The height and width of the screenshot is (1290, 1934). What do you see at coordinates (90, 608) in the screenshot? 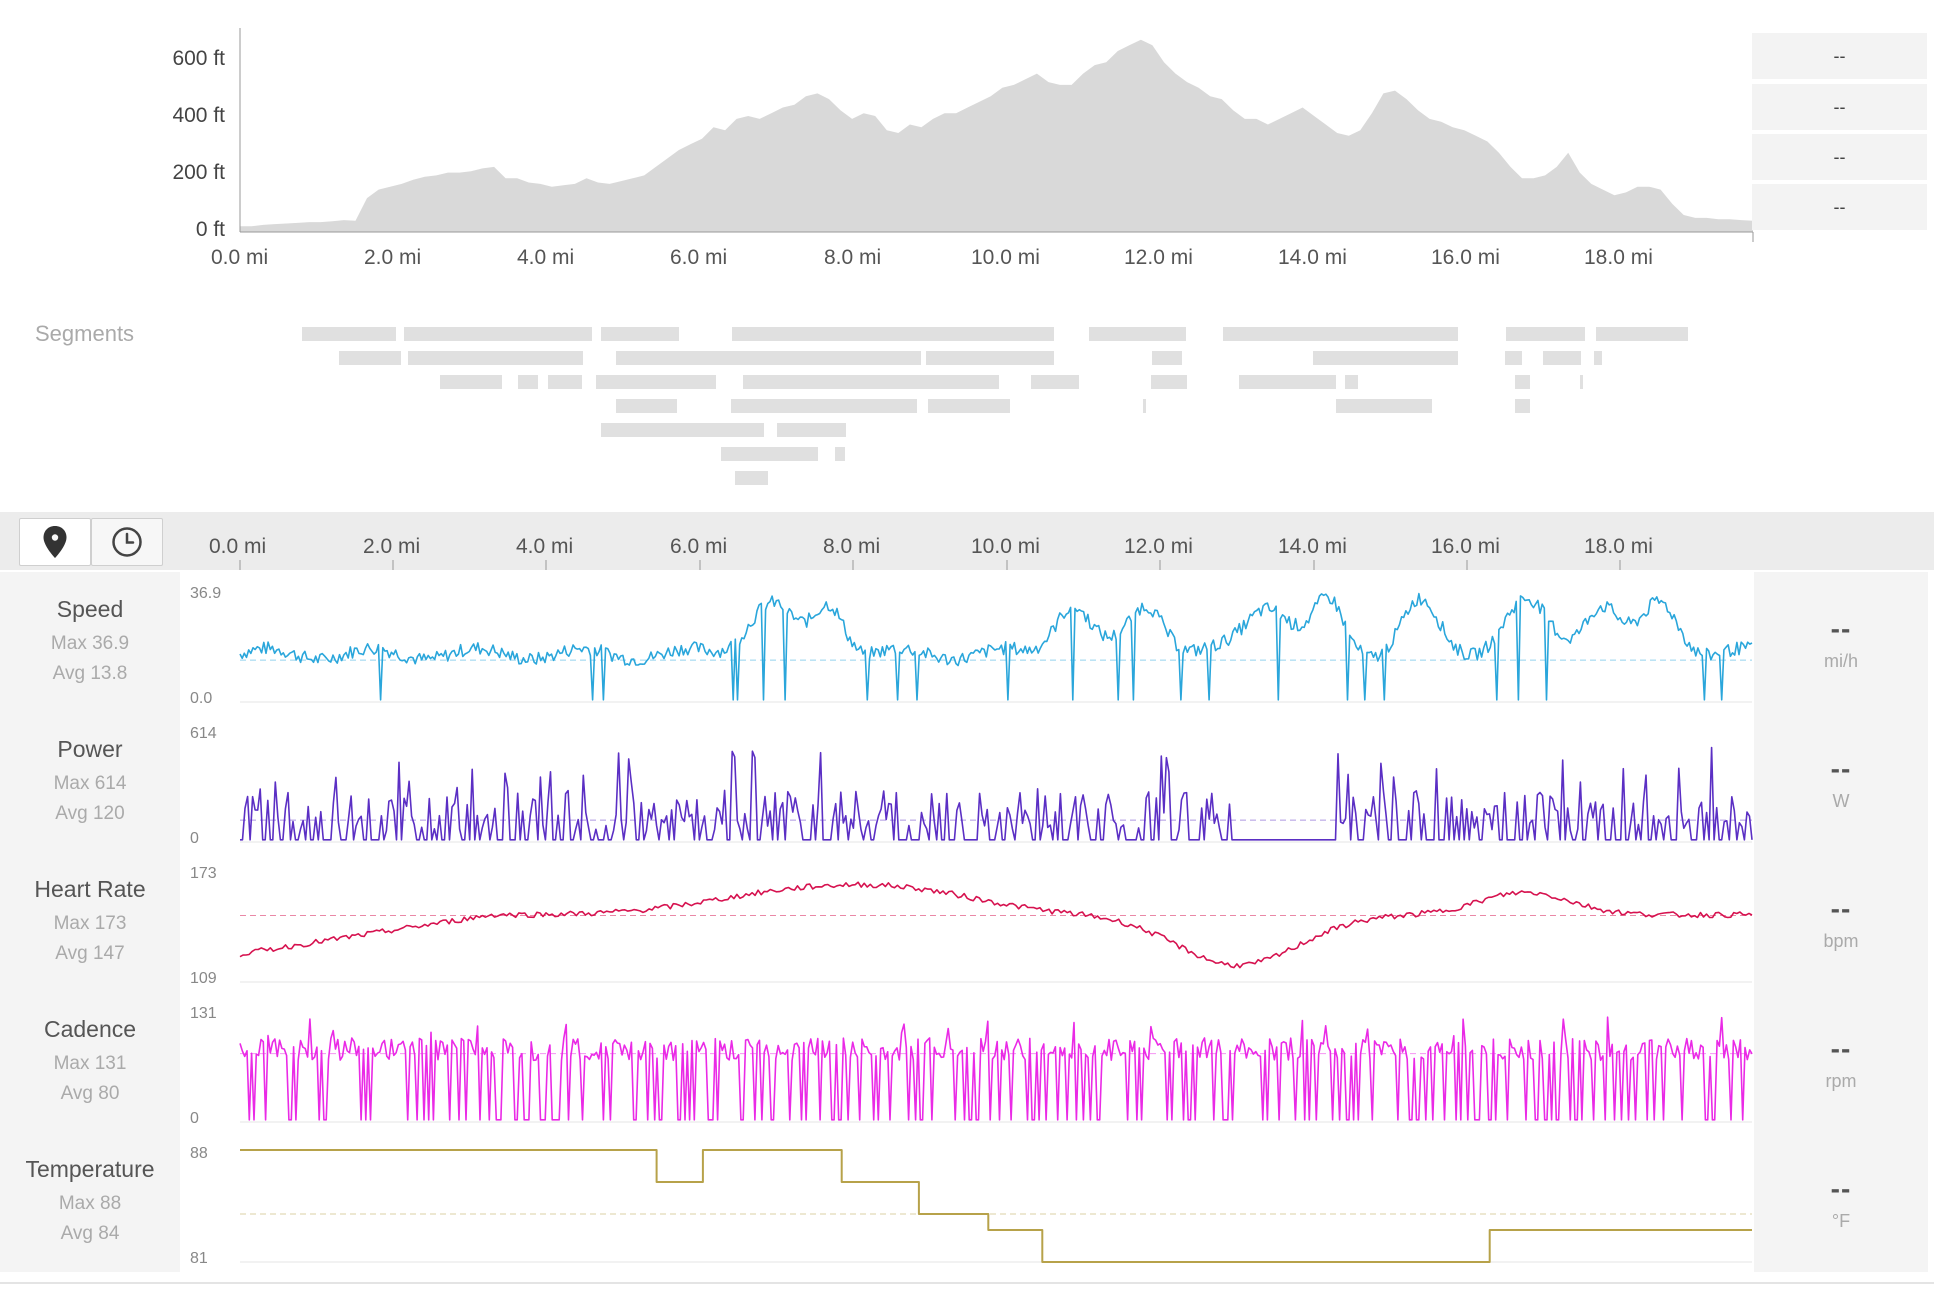
I see `speed-title: Speed` at bounding box center [90, 608].